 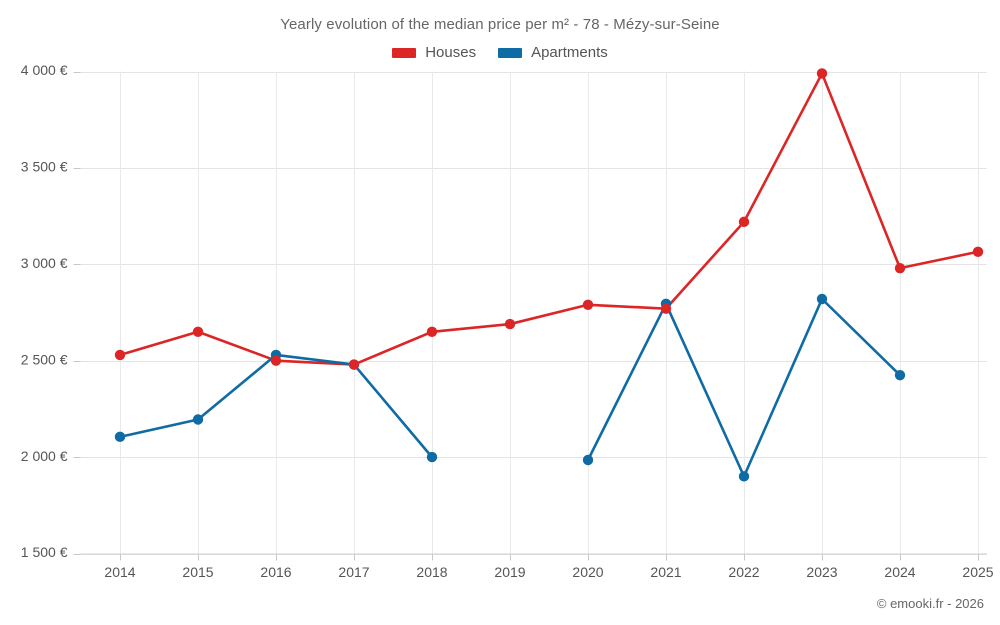 What do you see at coordinates (821, 572) in the screenshot?
I see `x-tick-label: 2023` at bounding box center [821, 572].